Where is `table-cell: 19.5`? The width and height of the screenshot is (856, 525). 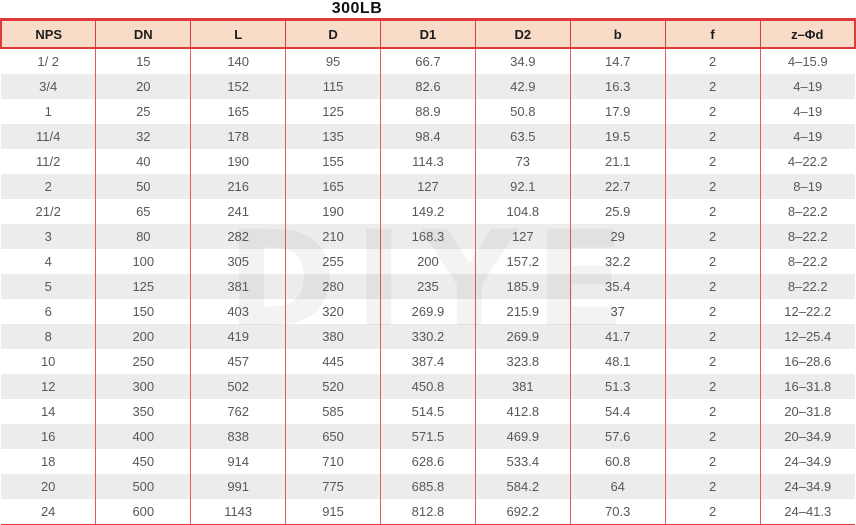
table-cell: 19.5 is located at coordinates (617, 136).